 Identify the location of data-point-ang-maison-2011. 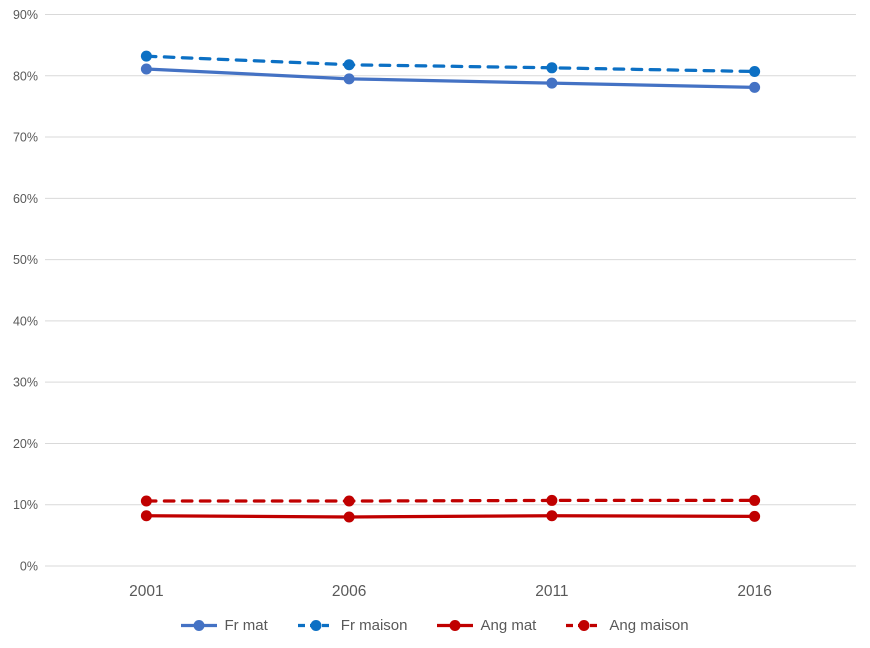
(552, 500).